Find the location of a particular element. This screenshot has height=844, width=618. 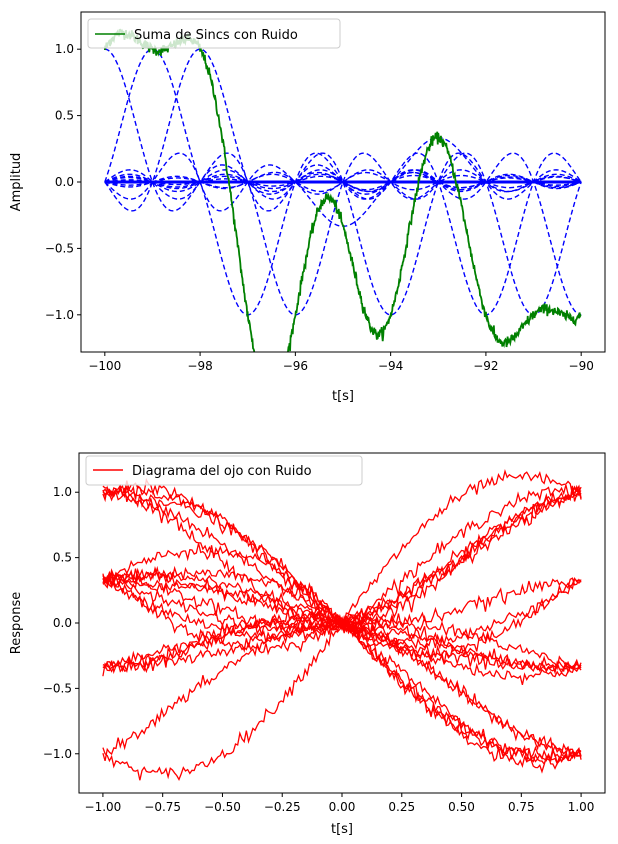

x-tick-label: 0.25 is located at coordinates (401, 807).